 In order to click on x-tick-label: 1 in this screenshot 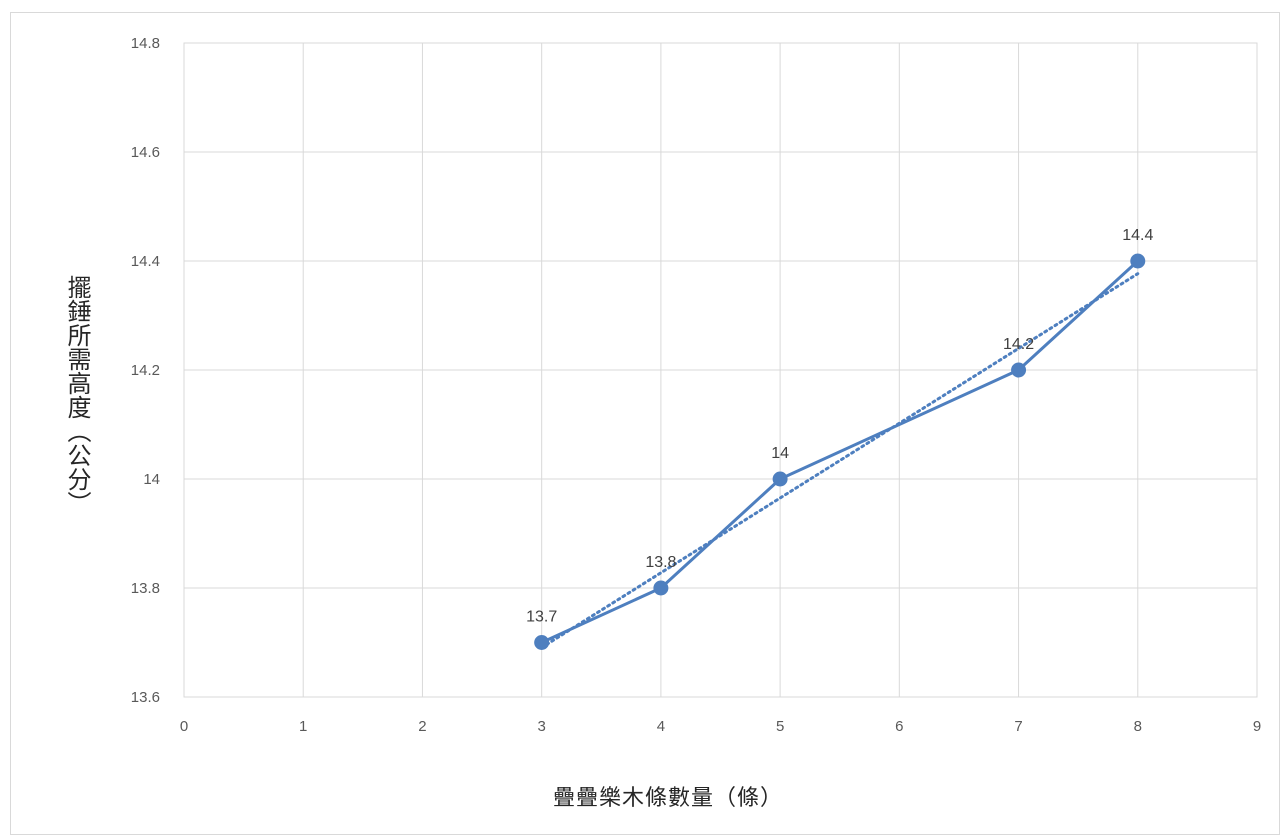, I will do `click(303, 726)`.